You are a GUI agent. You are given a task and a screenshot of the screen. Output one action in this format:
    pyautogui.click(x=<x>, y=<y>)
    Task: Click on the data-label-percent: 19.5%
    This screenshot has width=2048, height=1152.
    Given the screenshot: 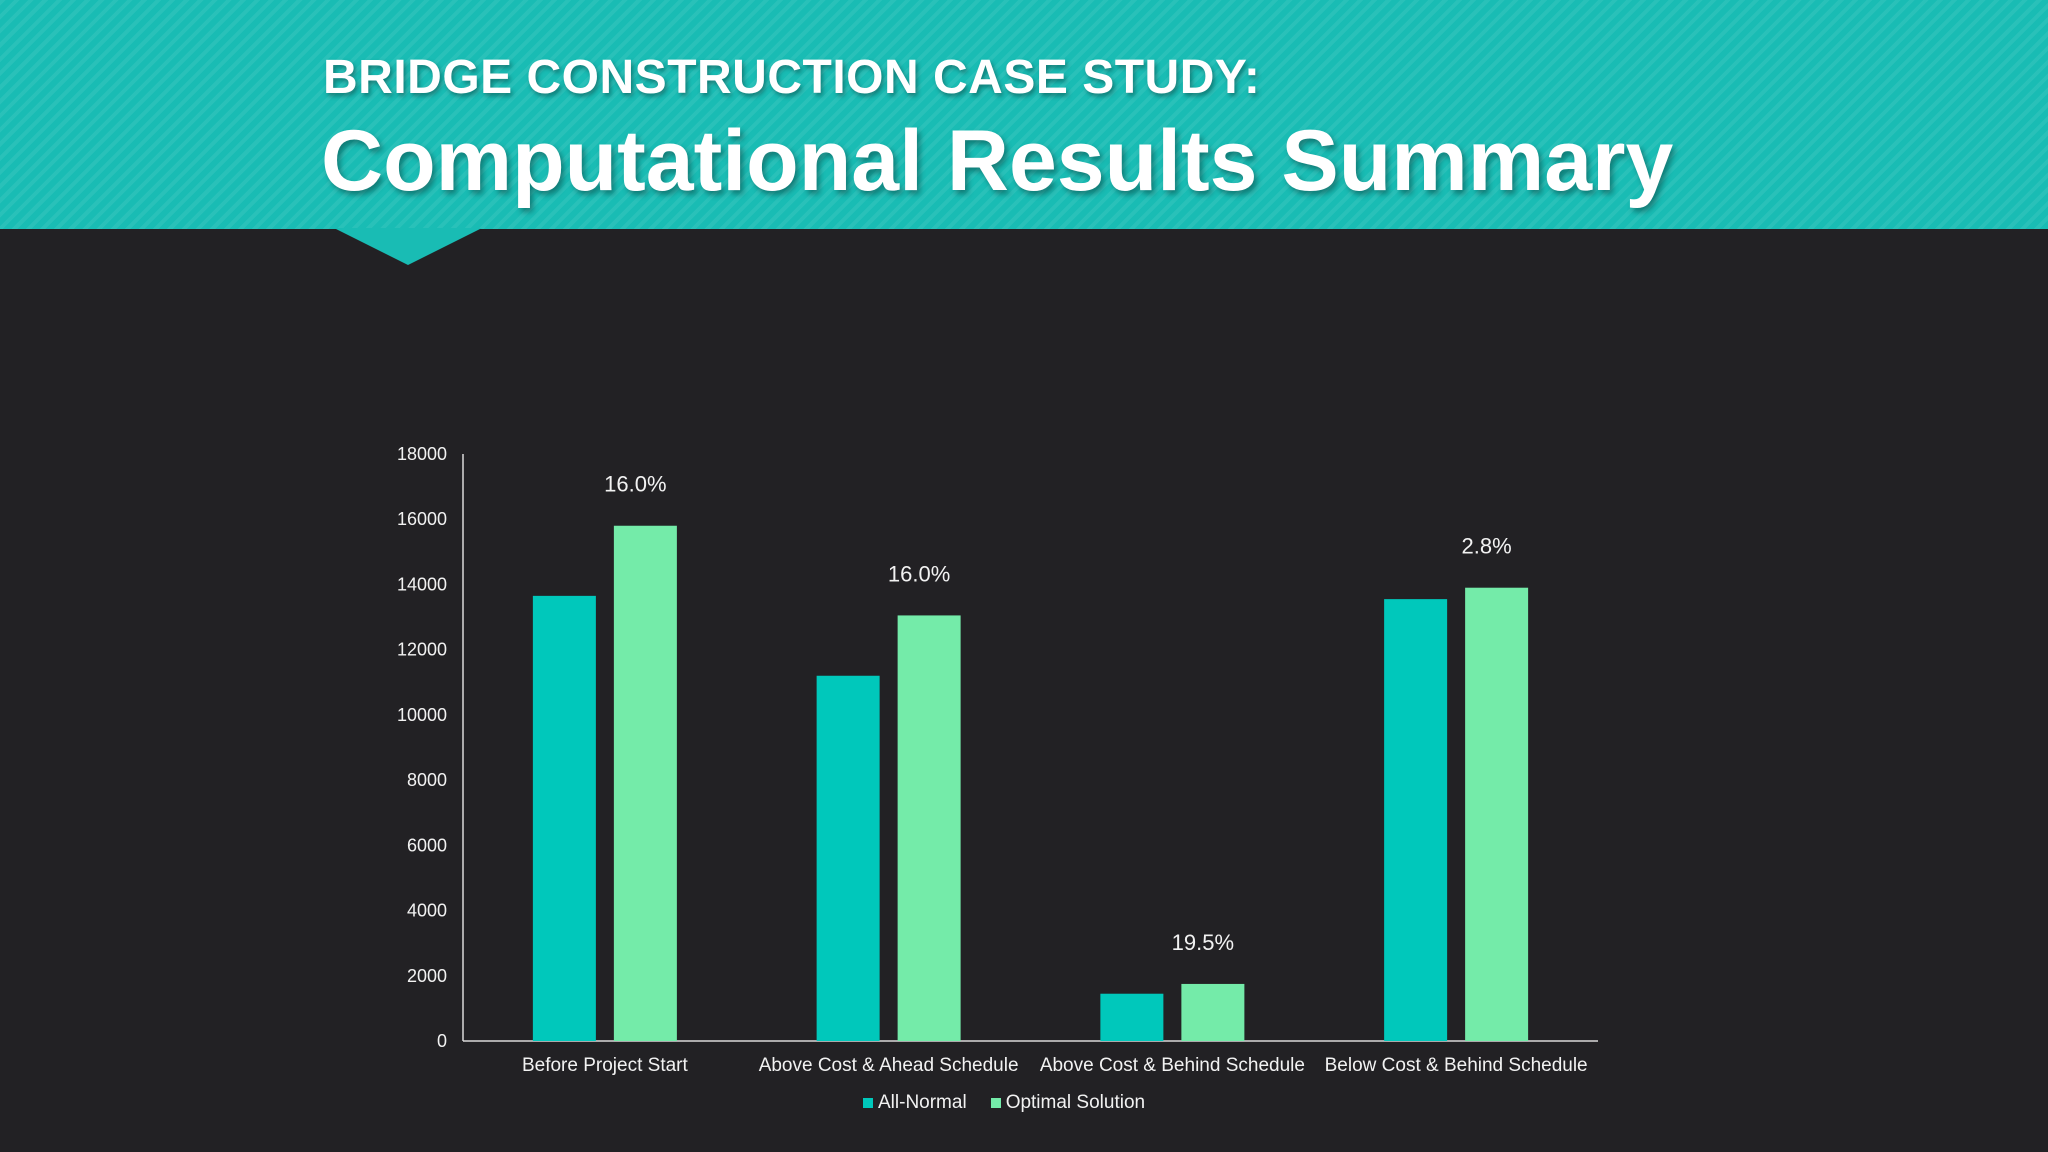 What is the action you would take?
    pyautogui.click(x=1203, y=942)
    